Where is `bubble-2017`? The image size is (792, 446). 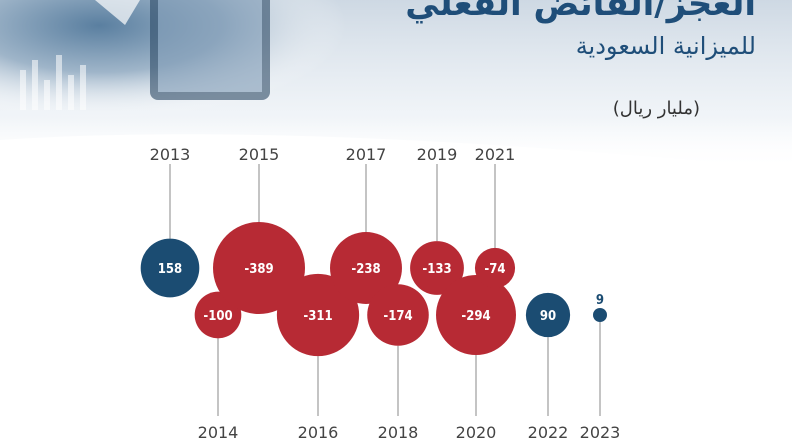
bubble-2017 is located at coordinates (366, 268).